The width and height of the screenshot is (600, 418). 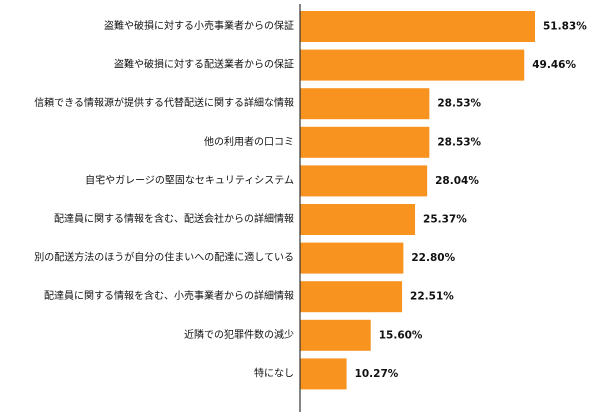 What do you see at coordinates (164, 257) in the screenshot?
I see `category-label-7: 別の配送方法のほうが自分の住まいへの配達に適している` at bounding box center [164, 257].